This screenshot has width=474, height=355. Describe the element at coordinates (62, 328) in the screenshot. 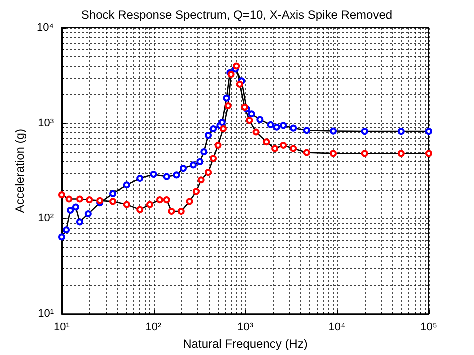

I see `x-tick-label: 10¹` at that location.